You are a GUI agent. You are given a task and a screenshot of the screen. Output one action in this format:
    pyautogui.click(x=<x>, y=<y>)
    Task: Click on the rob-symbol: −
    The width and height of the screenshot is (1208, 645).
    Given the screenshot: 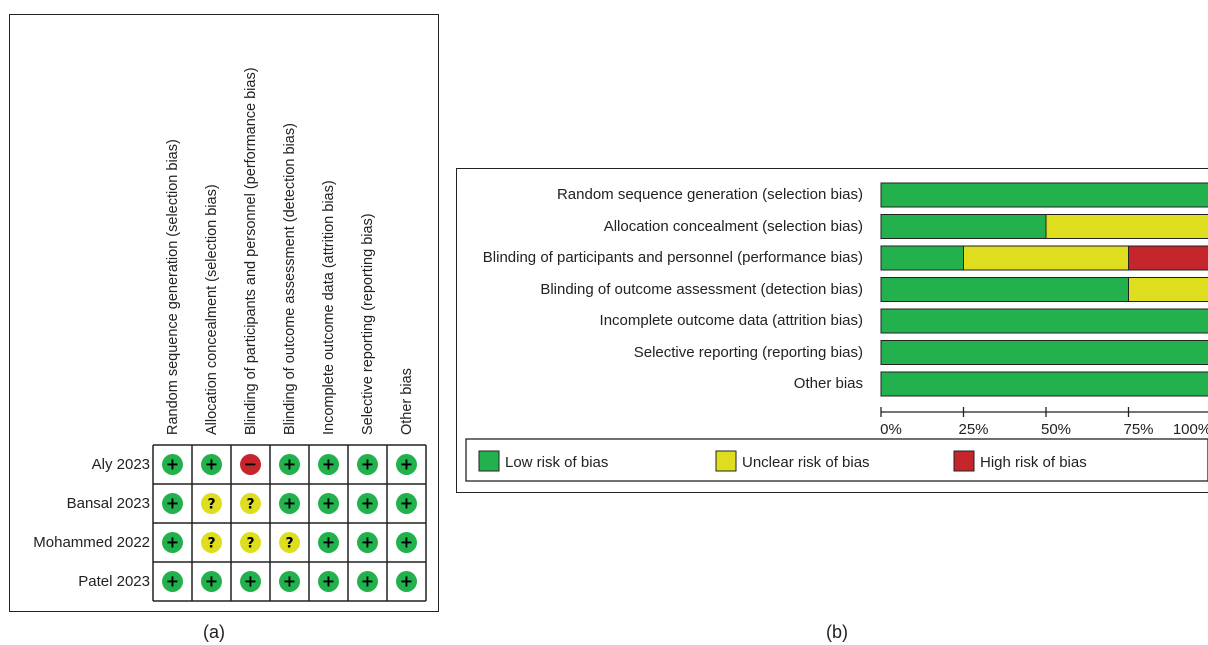 What is the action you would take?
    pyautogui.click(x=250, y=464)
    